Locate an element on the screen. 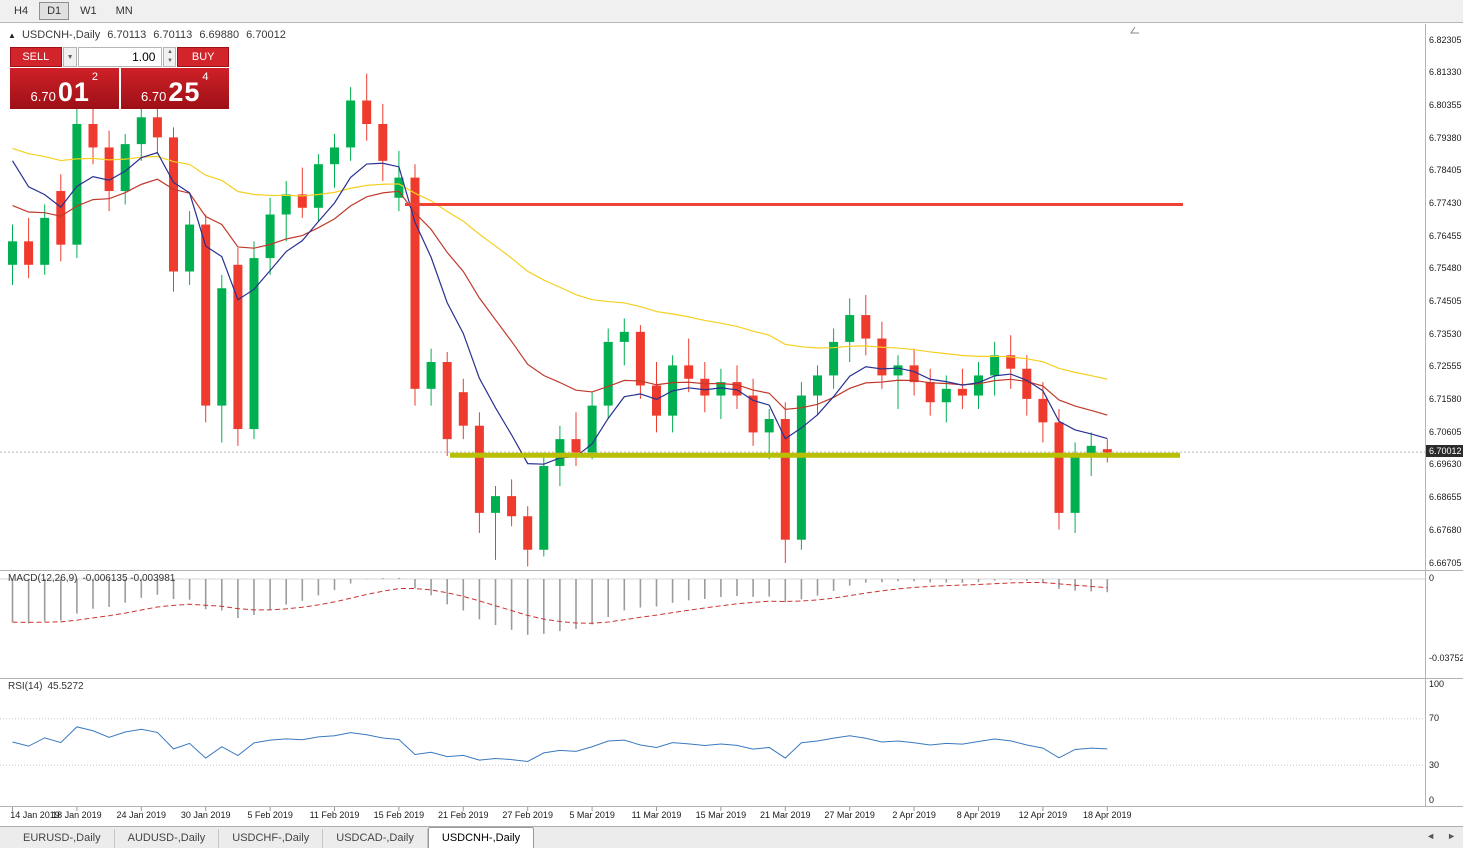 This screenshot has height=848, width=1463. price-axis-label: 6.69630 is located at coordinates (1445, 464).